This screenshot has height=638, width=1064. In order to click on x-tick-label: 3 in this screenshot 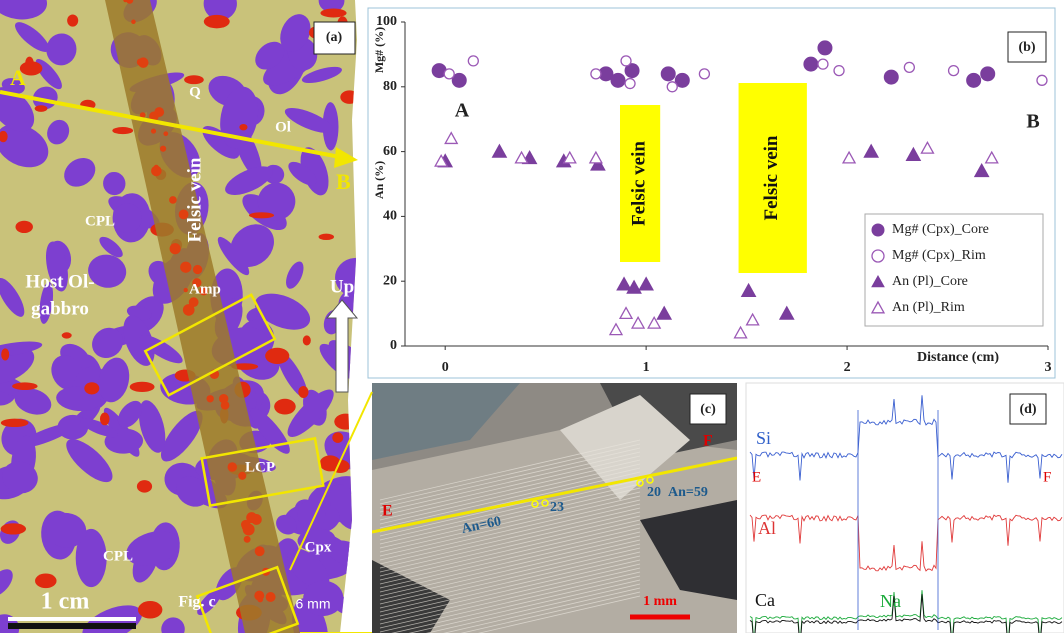, I will do `click(1048, 367)`.